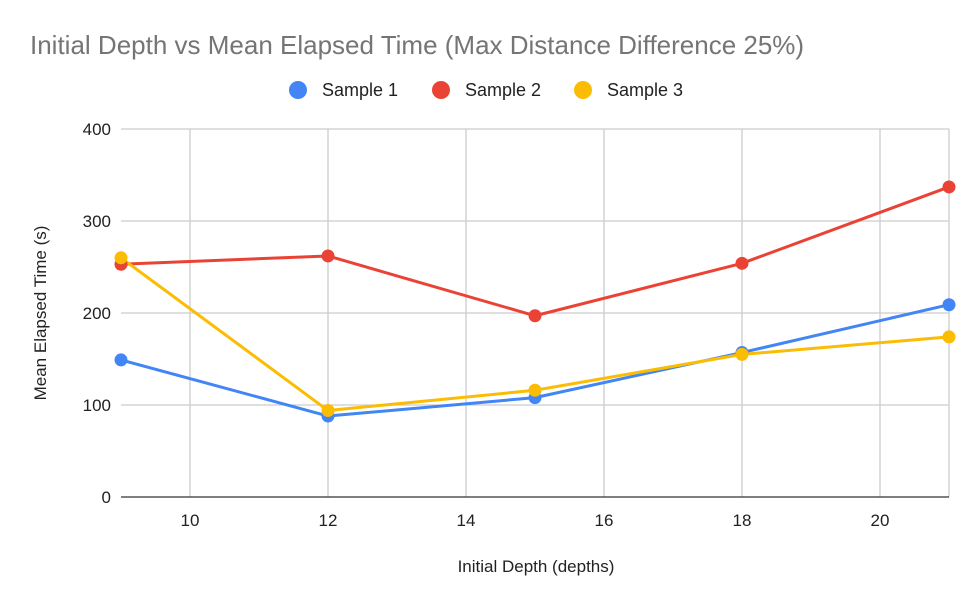 The width and height of the screenshot is (980, 606). I want to click on y-tick-label: 400, so click(97, 129).